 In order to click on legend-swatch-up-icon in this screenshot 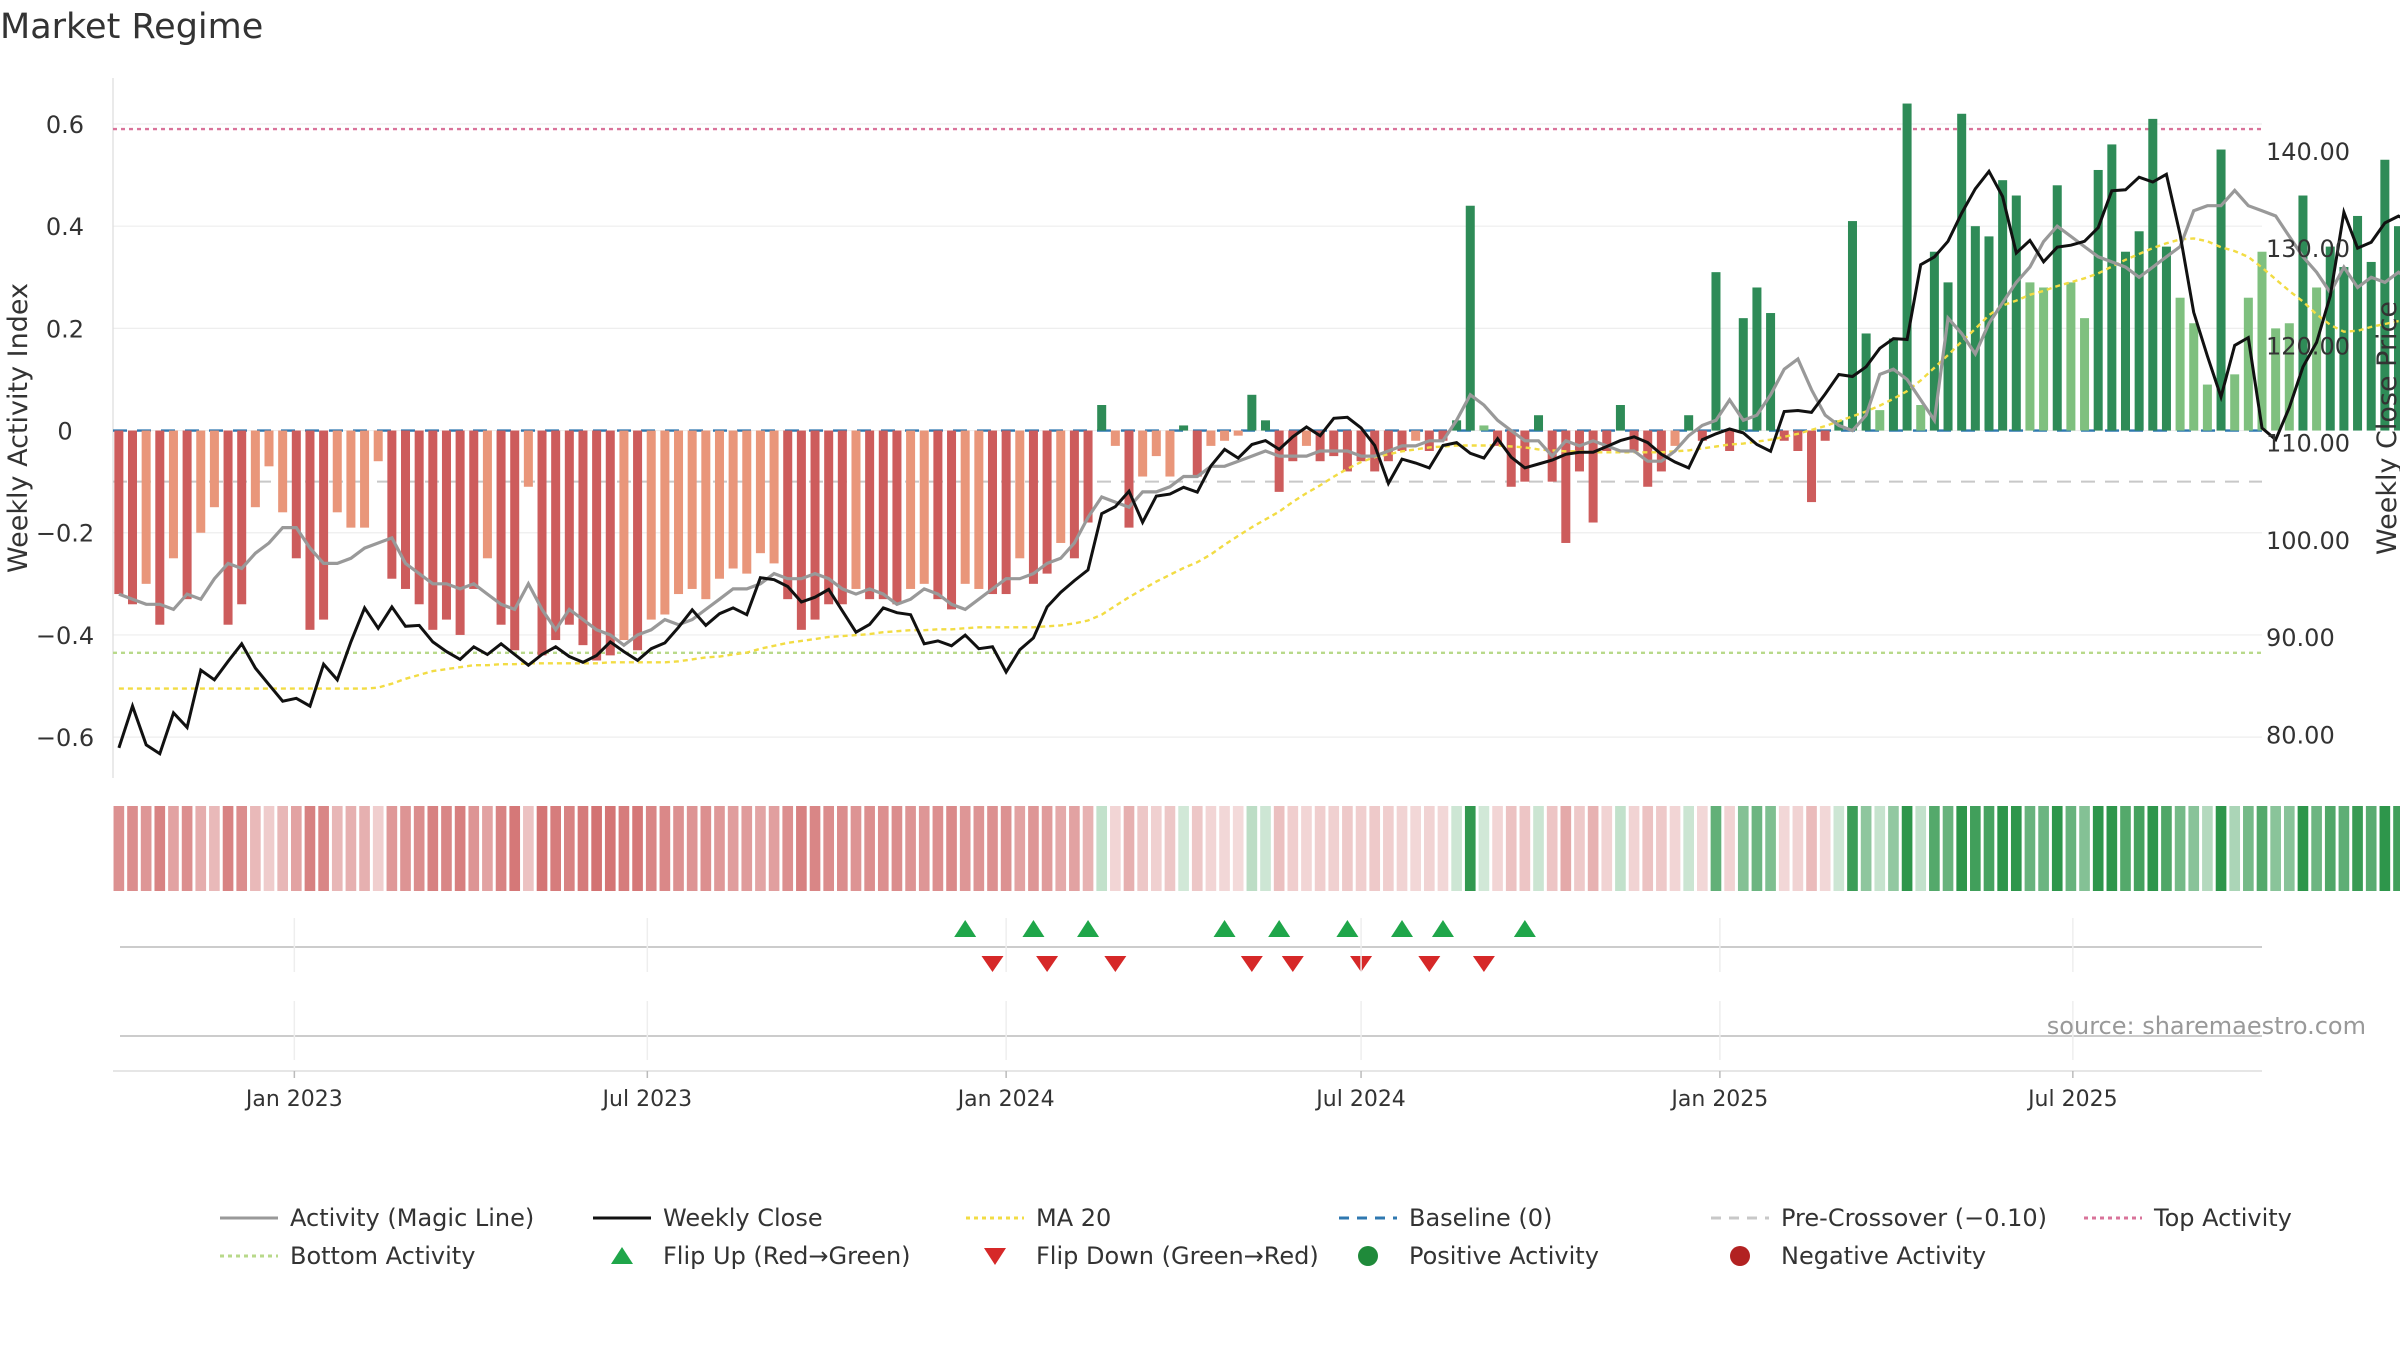, I will do `click(622, 1255)`.